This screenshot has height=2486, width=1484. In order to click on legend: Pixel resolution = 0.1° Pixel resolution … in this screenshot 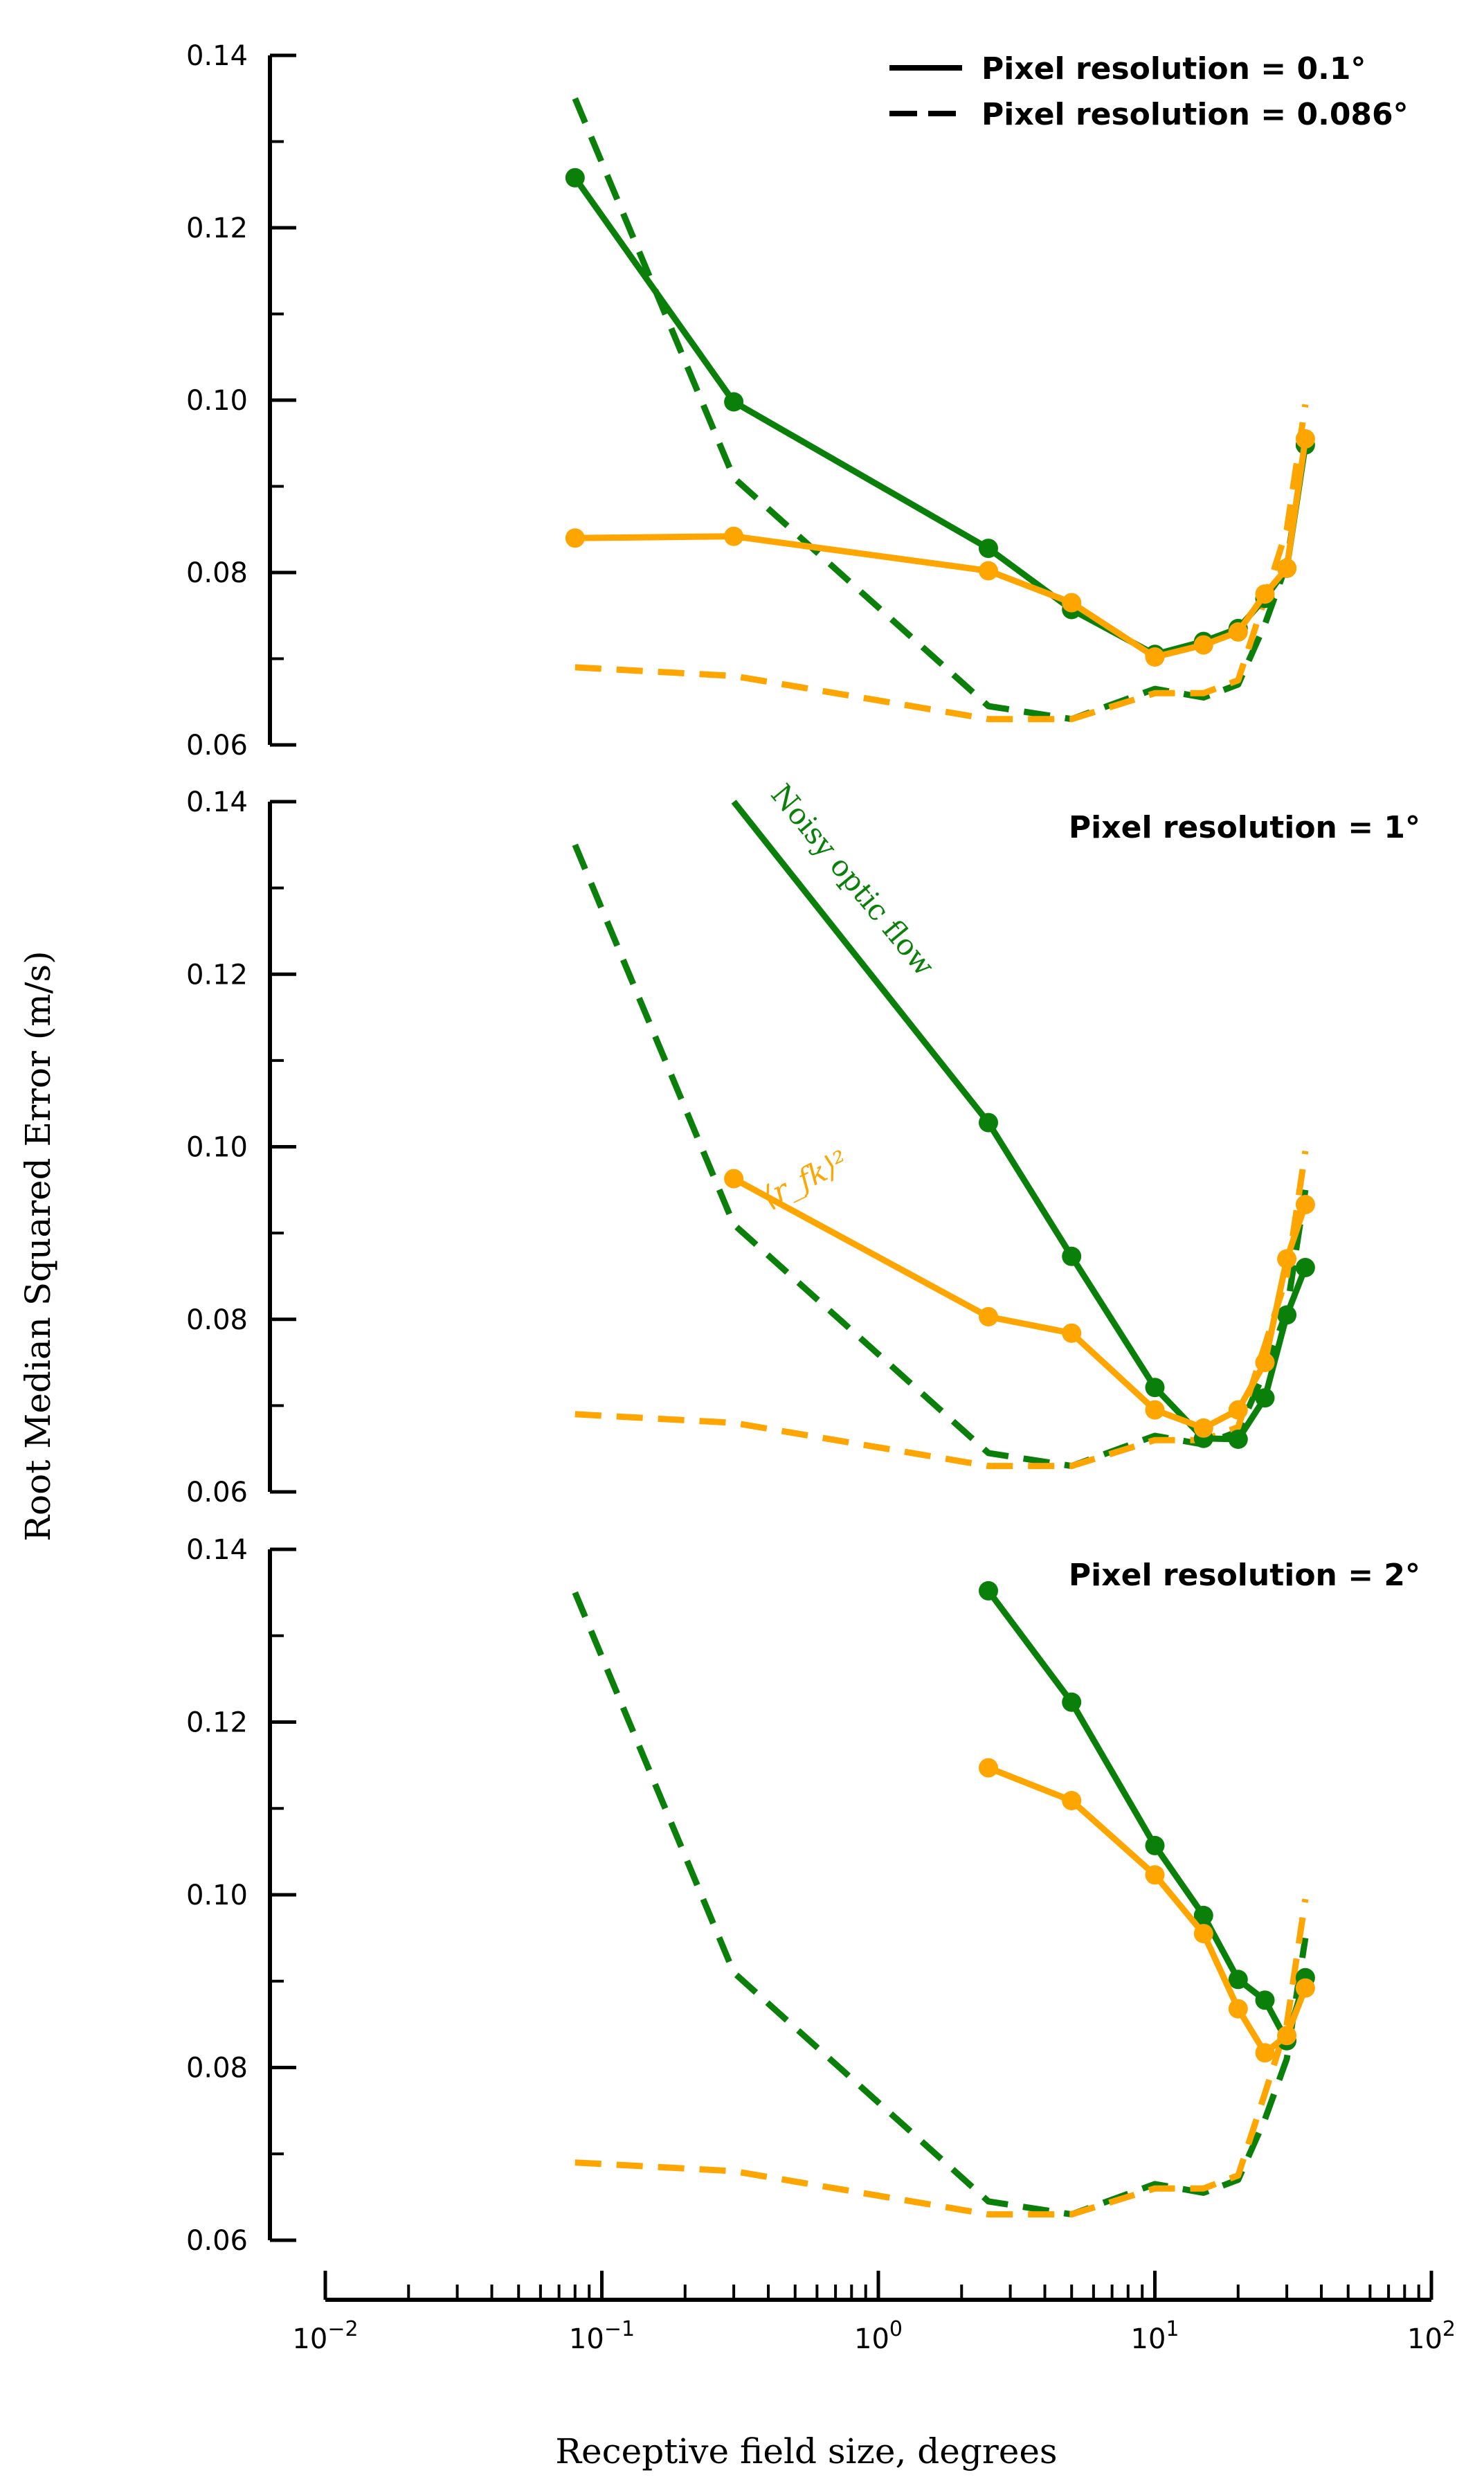, I will do `click(1149, 91)`.